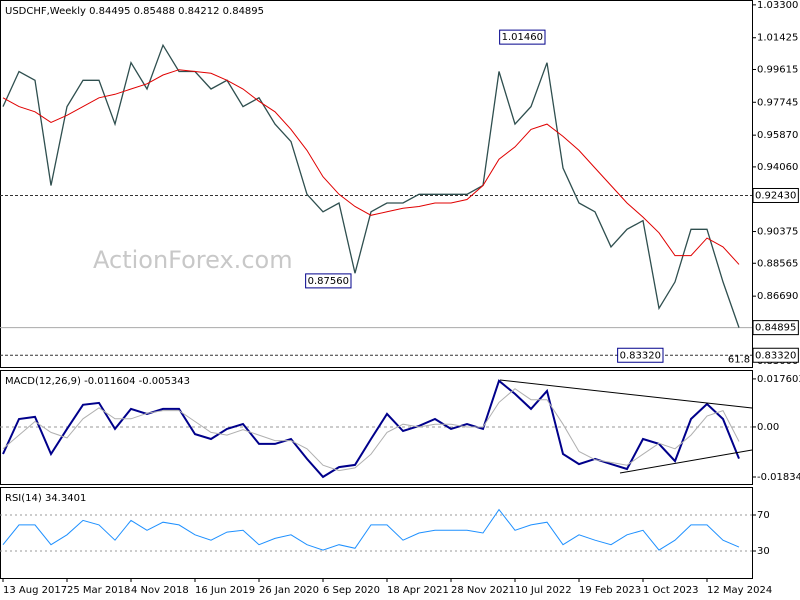 This screenshot has height=600, width=800. What do you see at coordinates (777, 167) in the screenshot?
I see `y-tick-label: 0.94060` at bounding box center [777, 167].